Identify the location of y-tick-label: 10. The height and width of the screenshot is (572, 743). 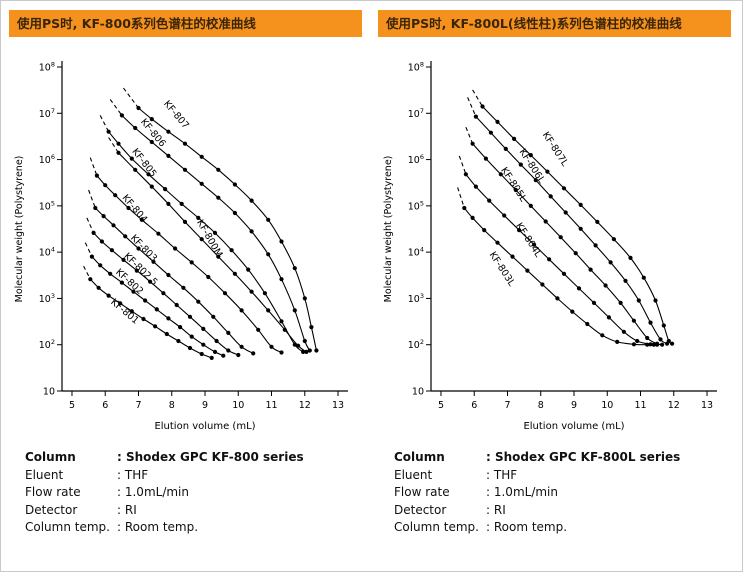
(417, 392).